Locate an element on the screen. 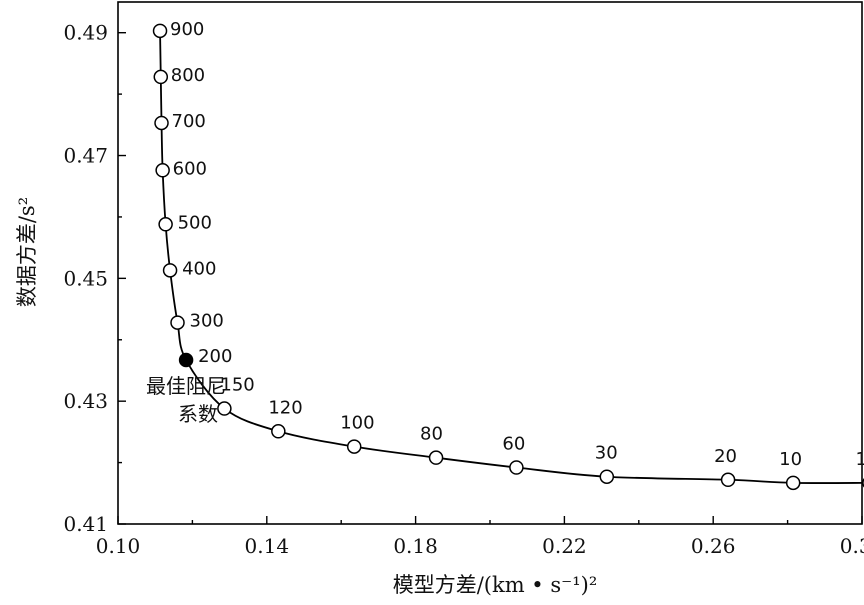 The image size is (864, 605). x-tick-label: 0.26 is located at coordinates (713, 546).